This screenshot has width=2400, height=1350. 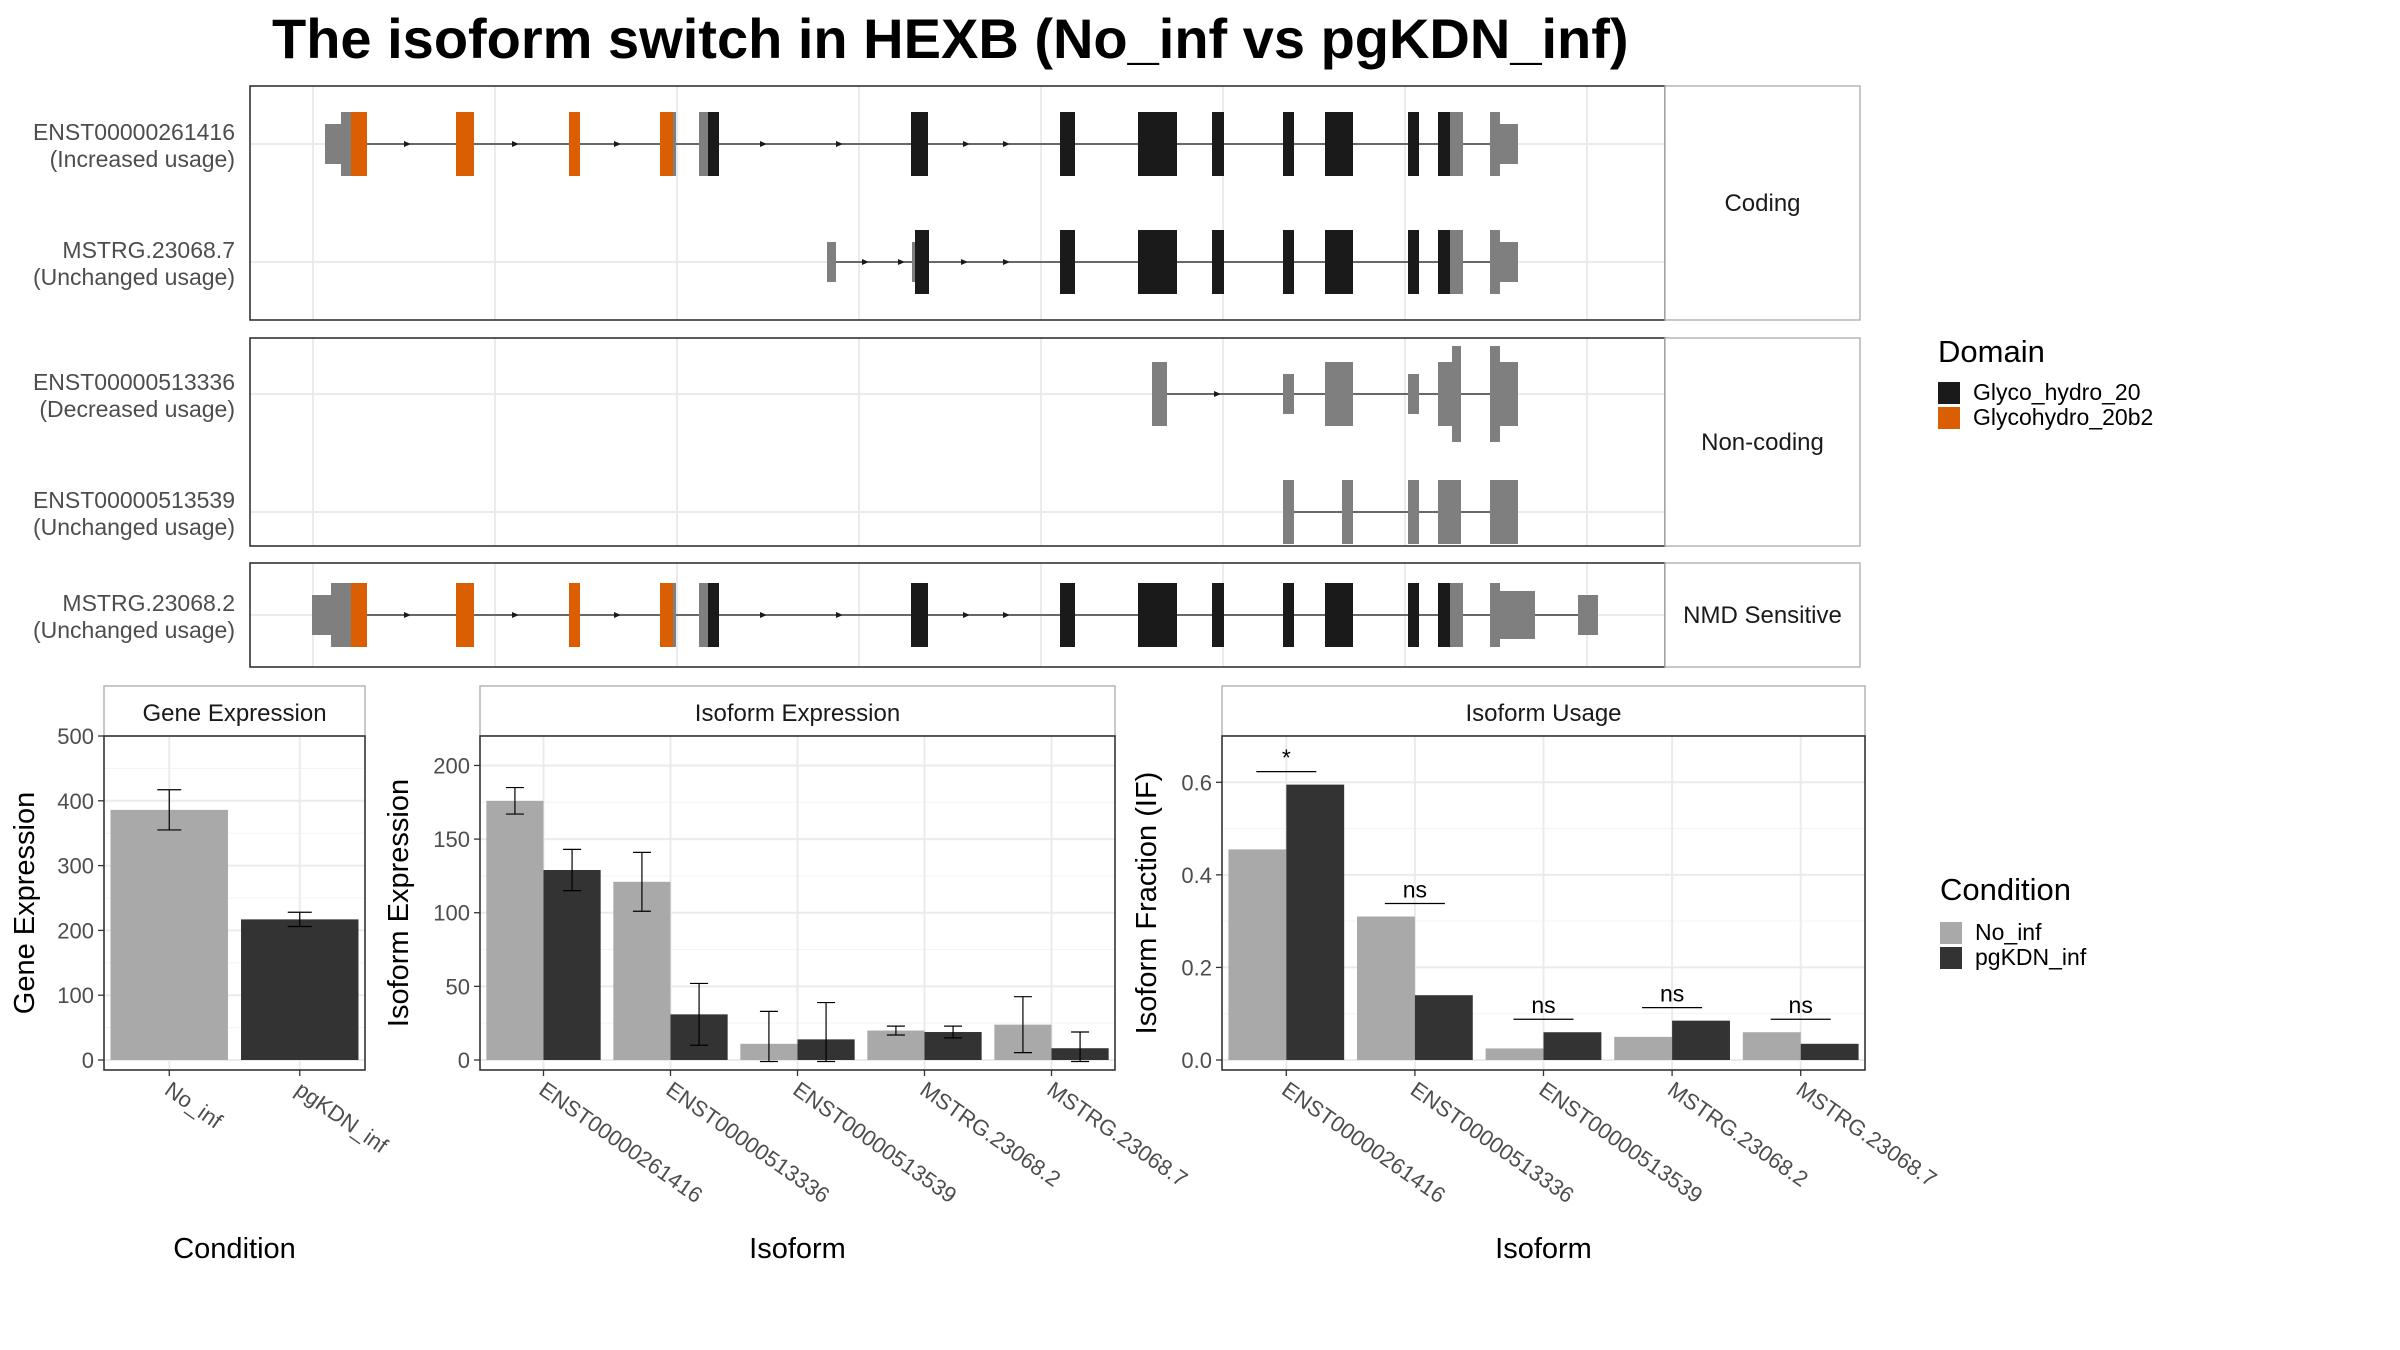 I want to click on y-tick-label: 0.2, so click(x=1196, y=967).